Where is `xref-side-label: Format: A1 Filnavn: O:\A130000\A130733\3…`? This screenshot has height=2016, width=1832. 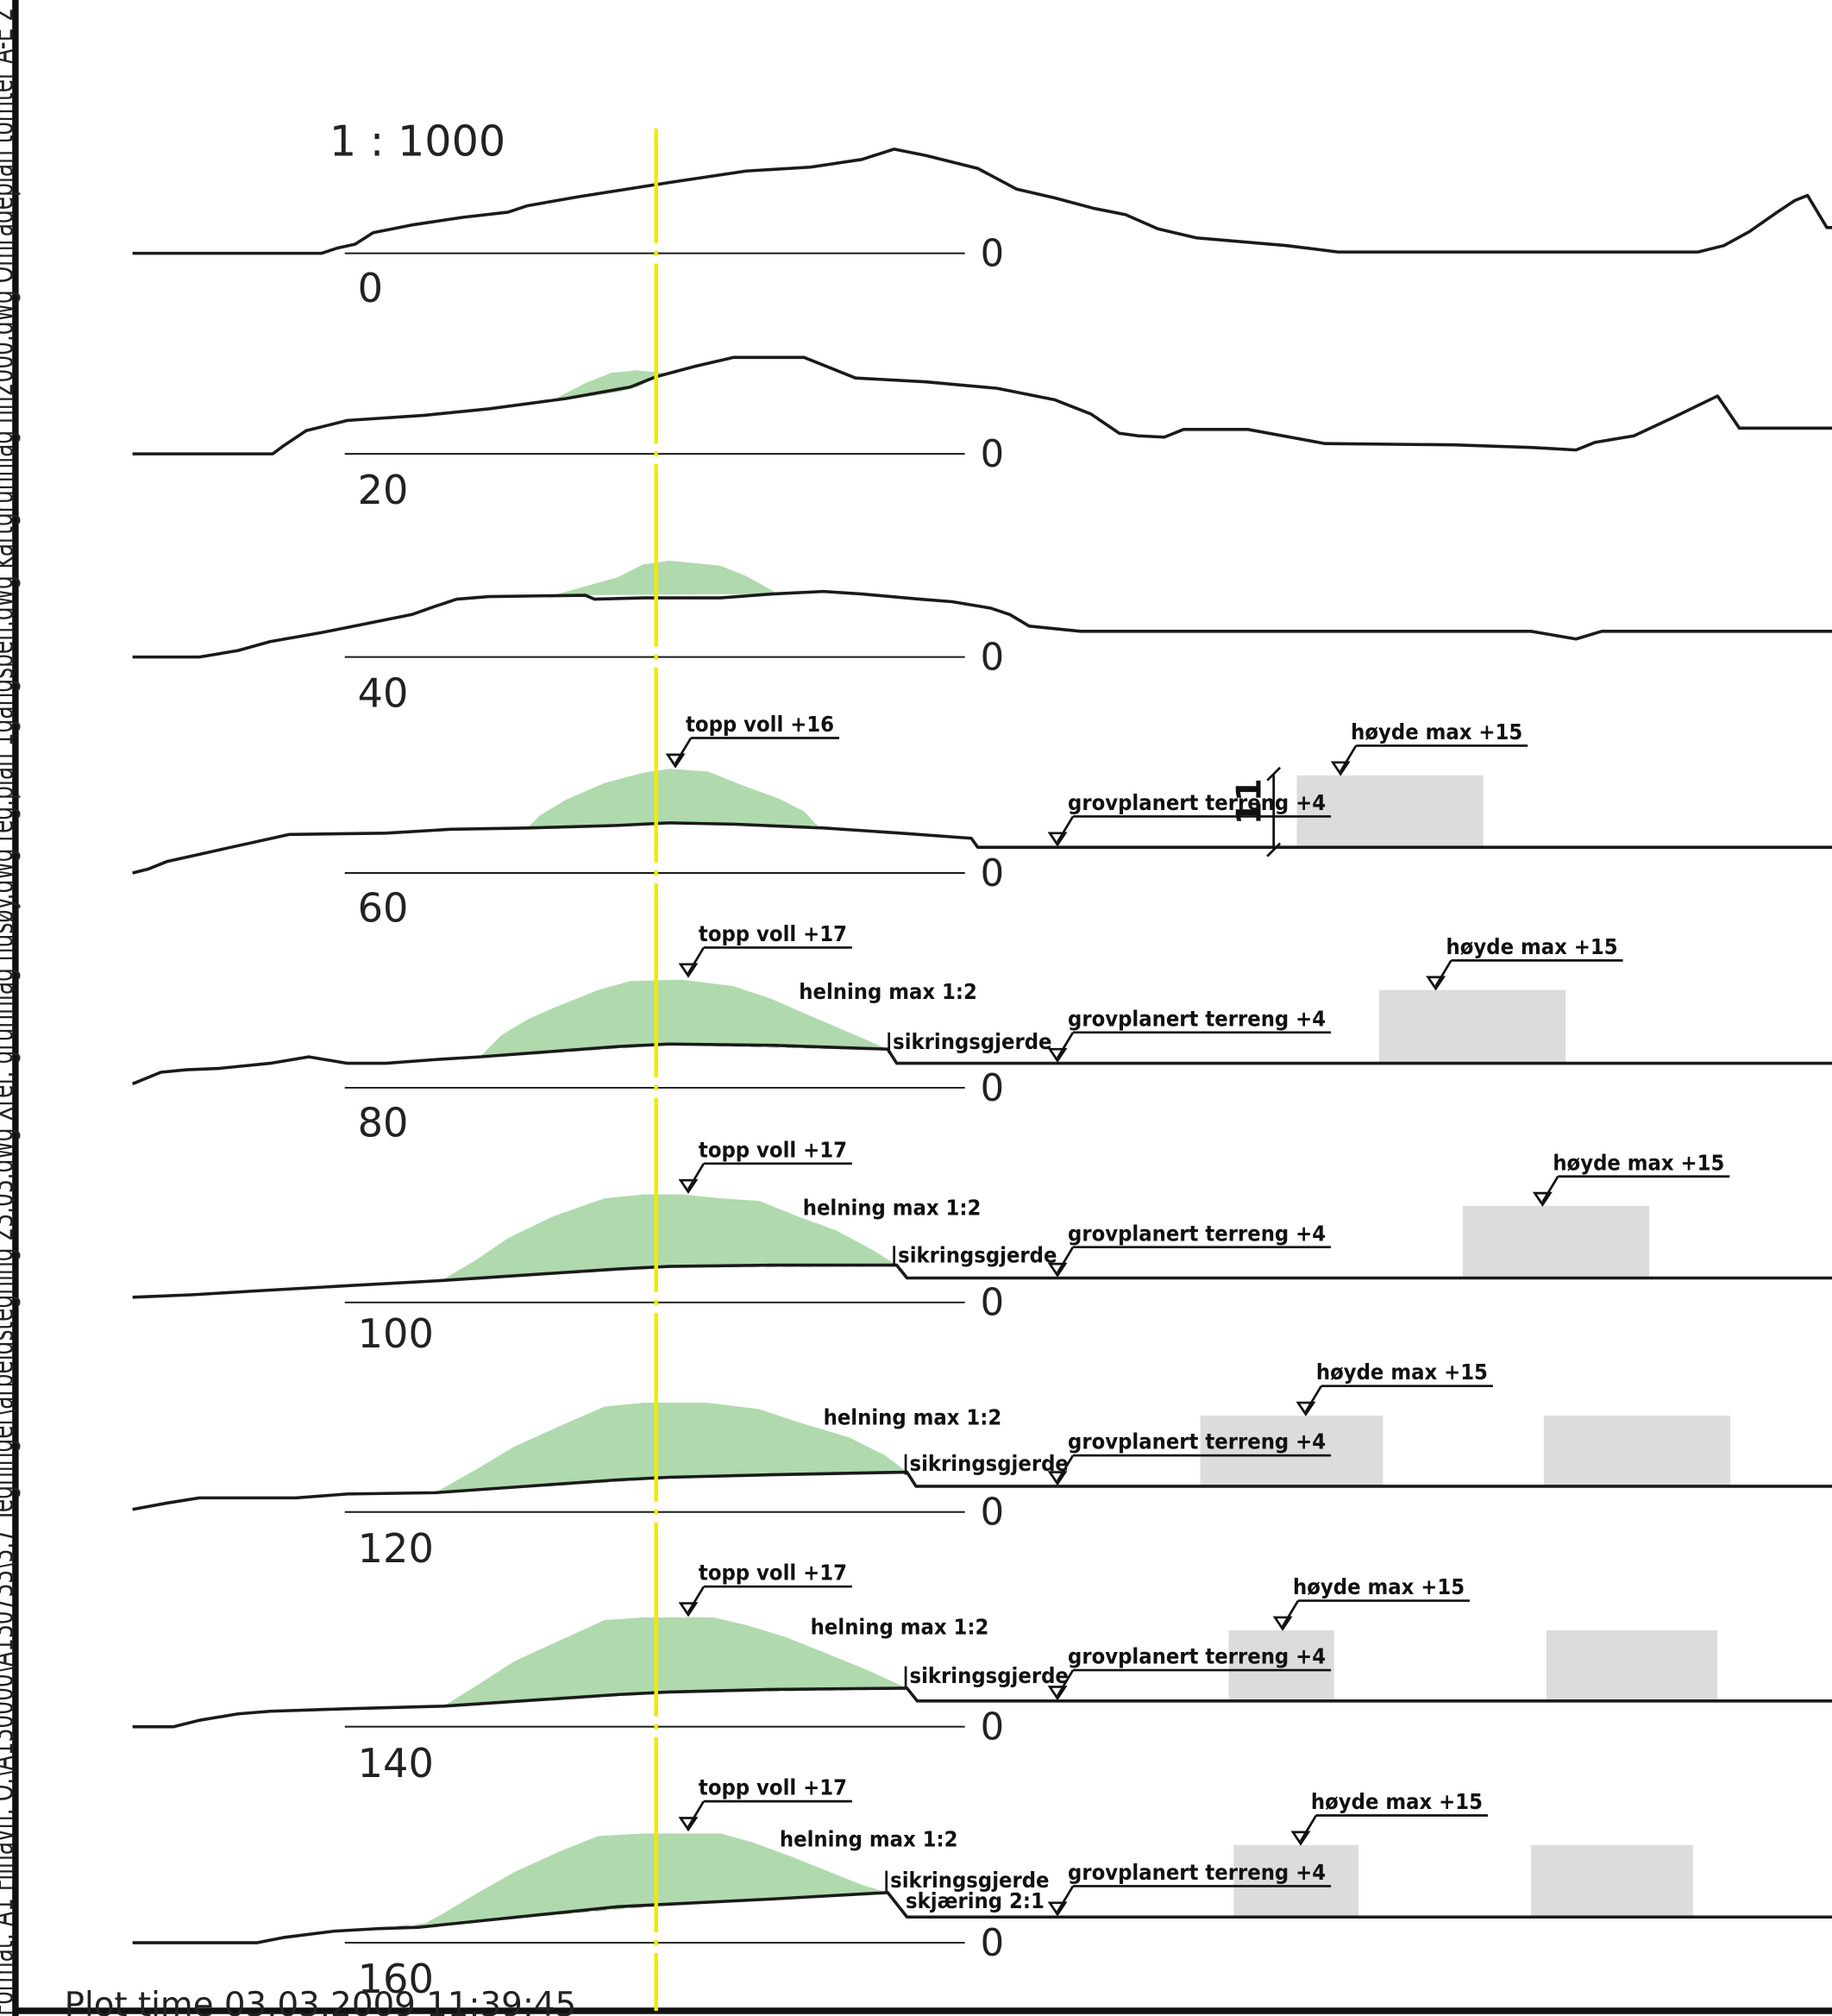
xref-side-label: Format: A1 Filnavn: O:\A130000\A130733\3… is located at coordinates (11, 1012).